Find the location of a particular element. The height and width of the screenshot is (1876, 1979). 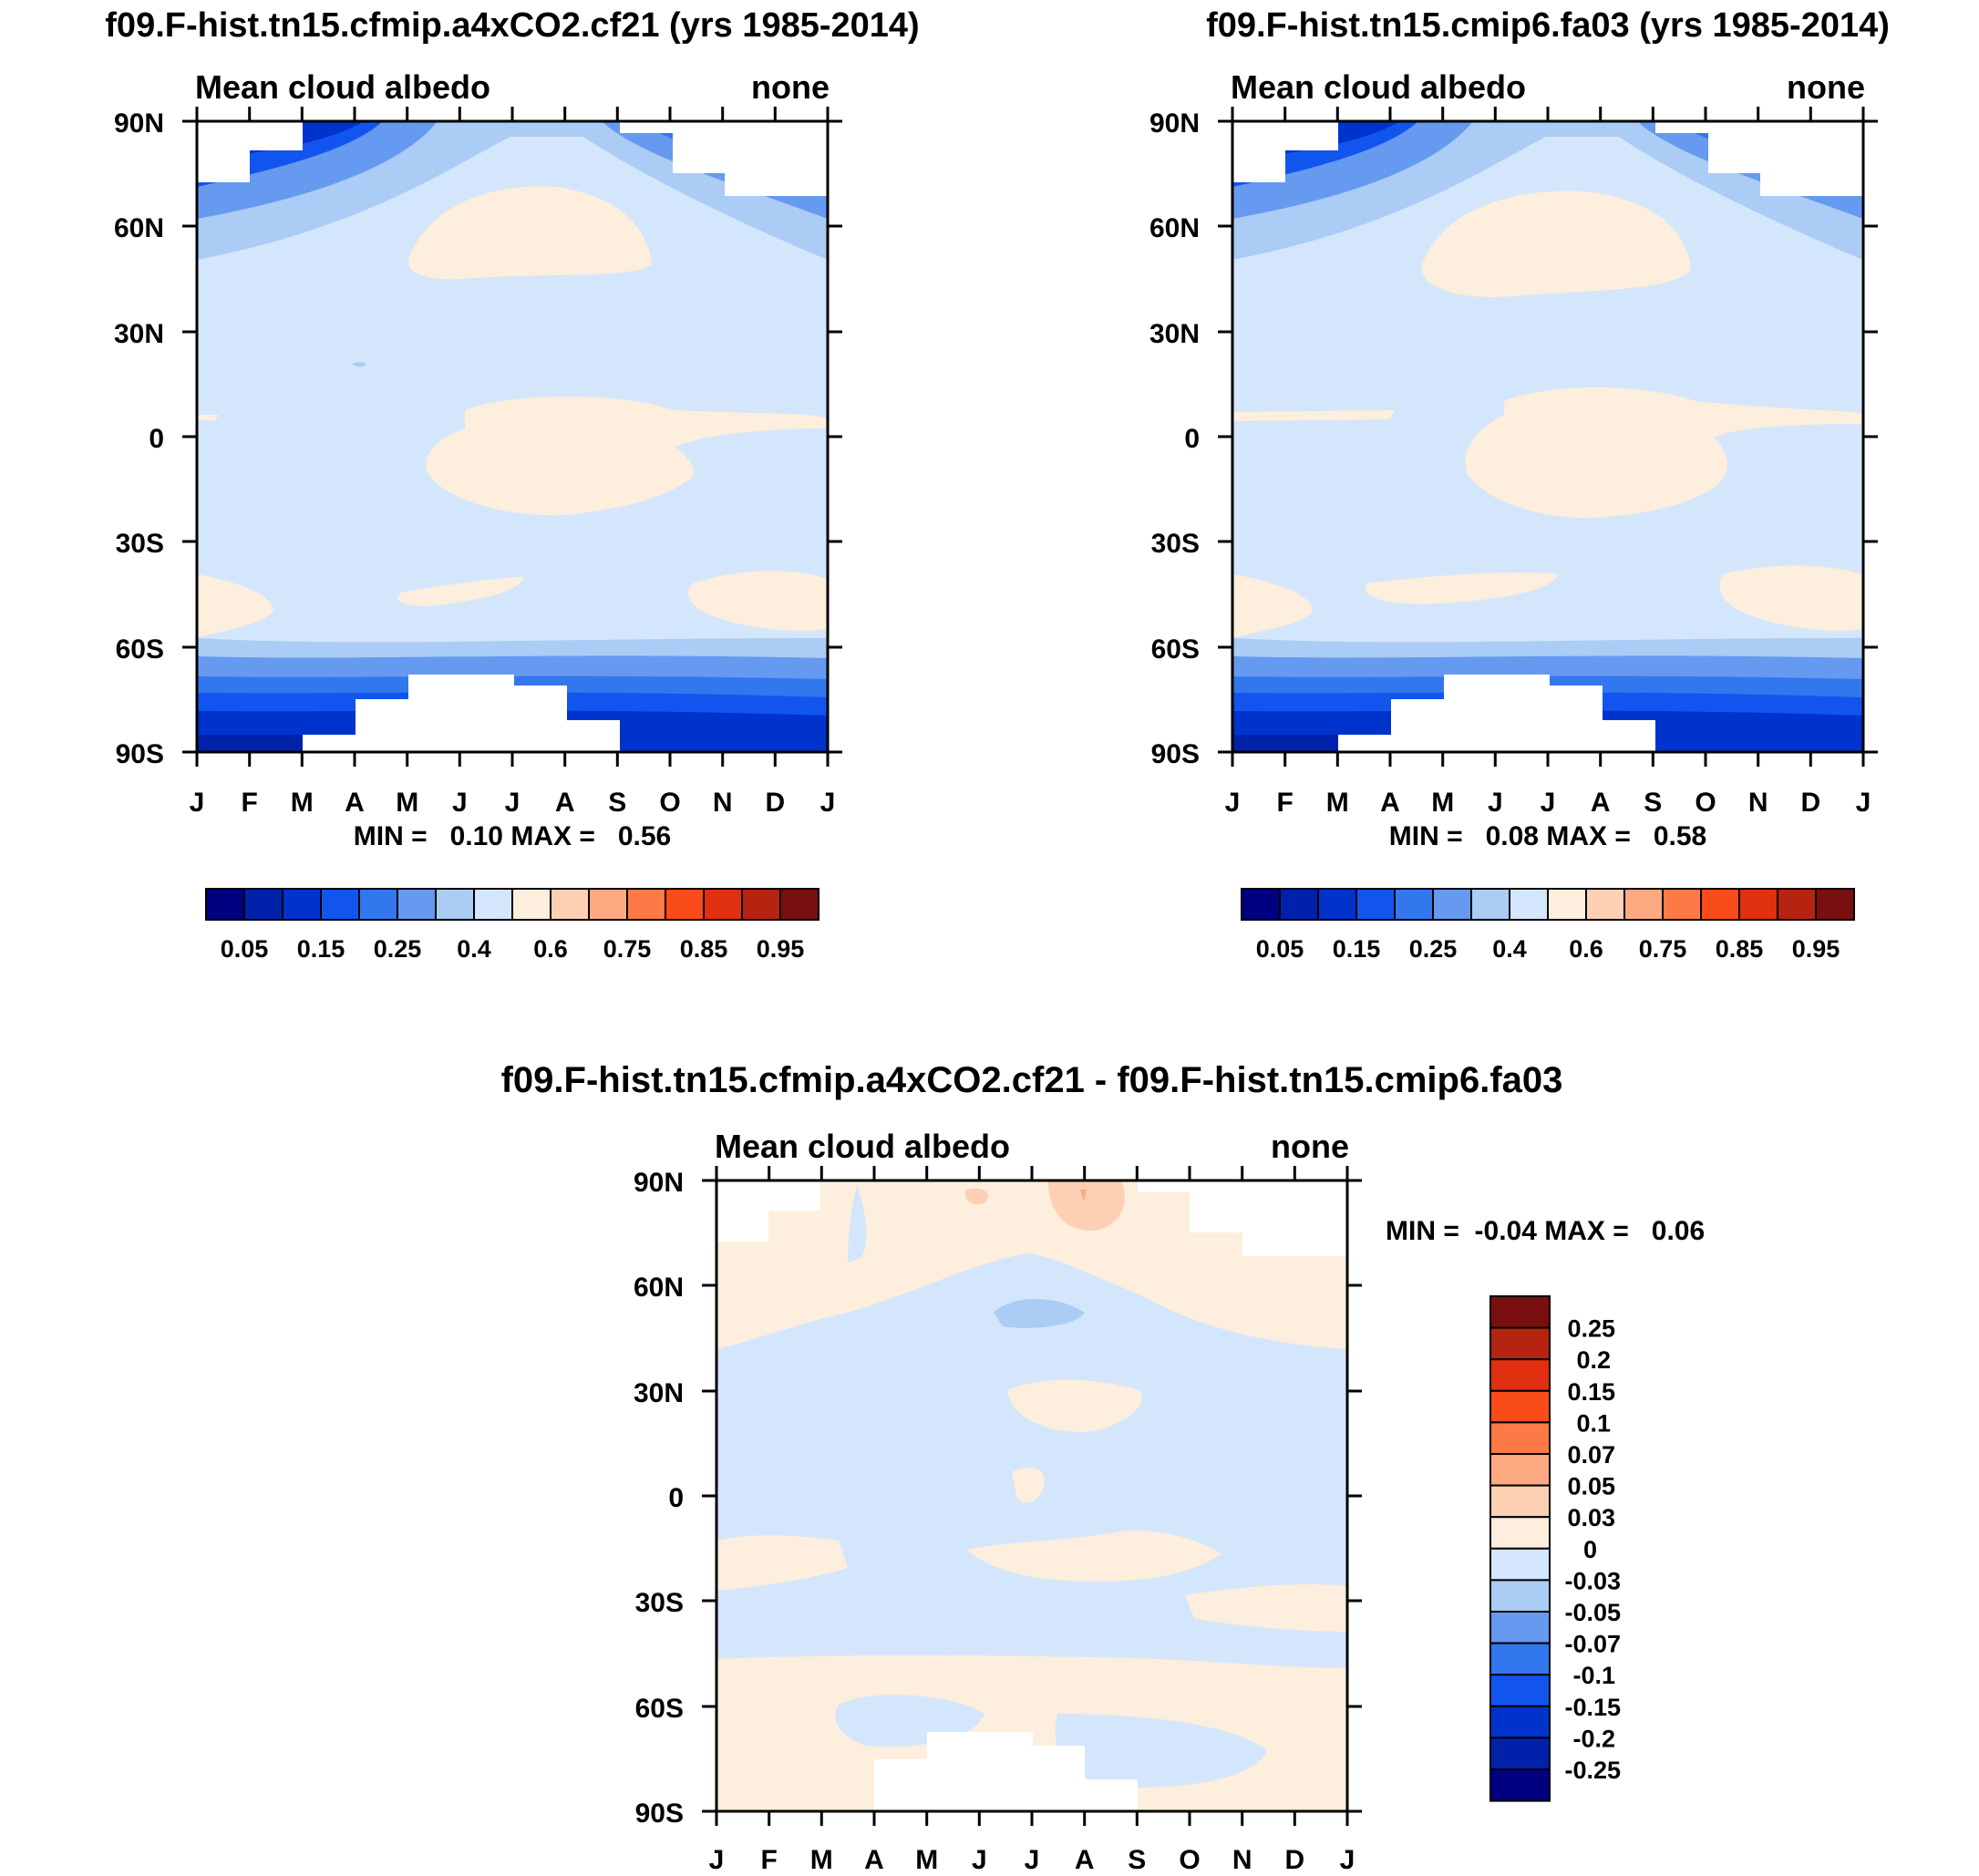

y-tick-label: 60S is located at coordinates (659, 1709).